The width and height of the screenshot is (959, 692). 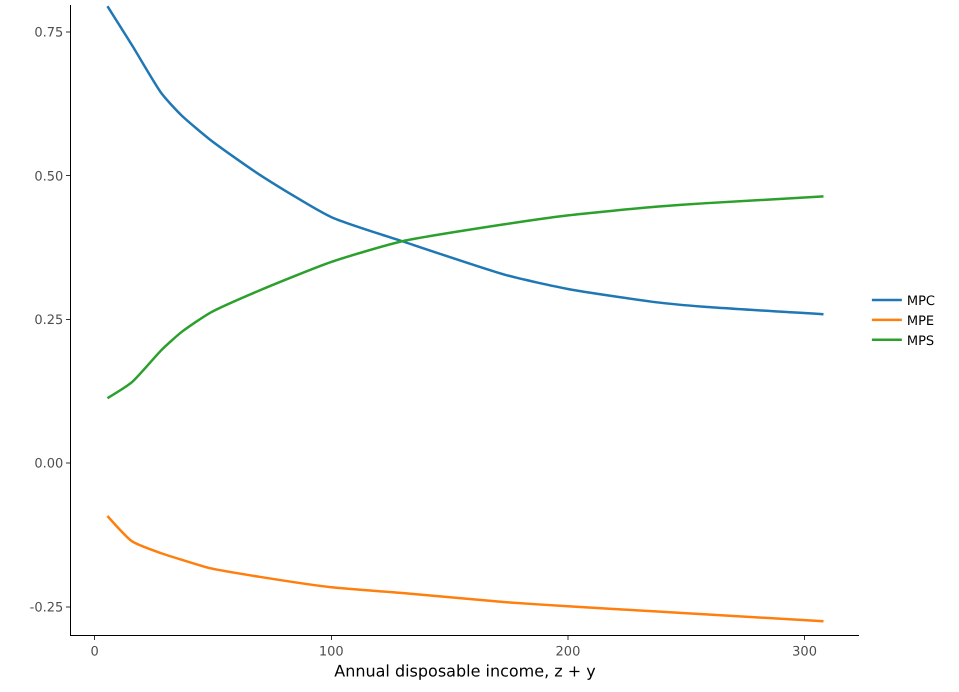 What do you see at coordinates (49, 33) in the screenshot?
I see `y-tick-label: 0.75` at bounding box center [49, 33].